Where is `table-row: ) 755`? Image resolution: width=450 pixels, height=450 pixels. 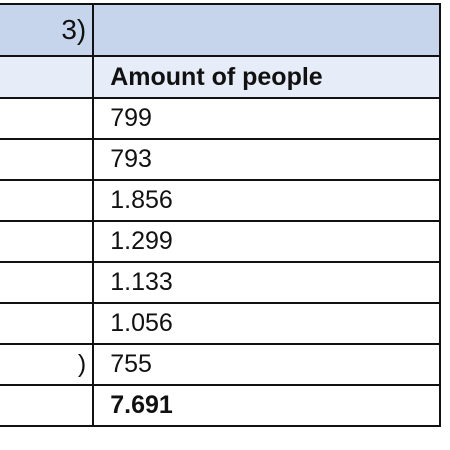
table-row: ) 755 is located at coordinates (220, 364).